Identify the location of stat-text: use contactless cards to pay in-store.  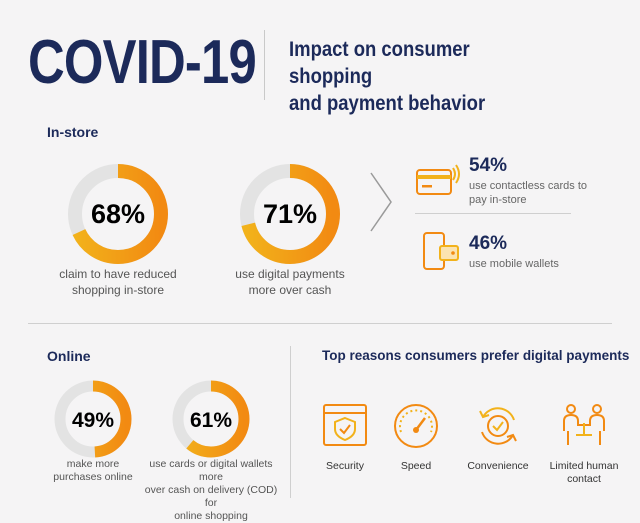
(539, 193).